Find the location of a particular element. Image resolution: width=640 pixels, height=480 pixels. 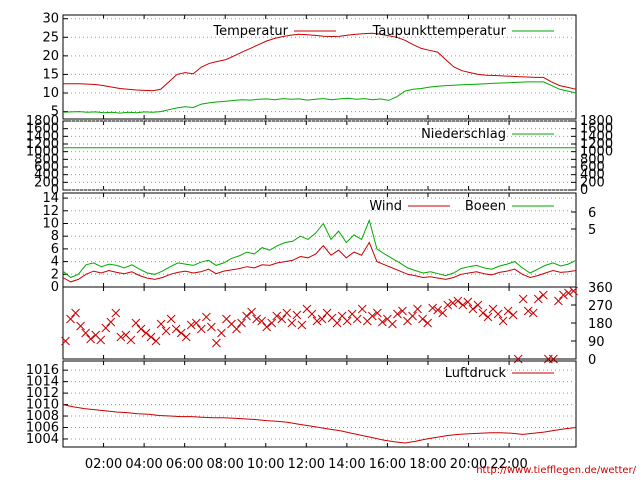

y2-tick-label: 1400 is located at coordinates (596, 136).